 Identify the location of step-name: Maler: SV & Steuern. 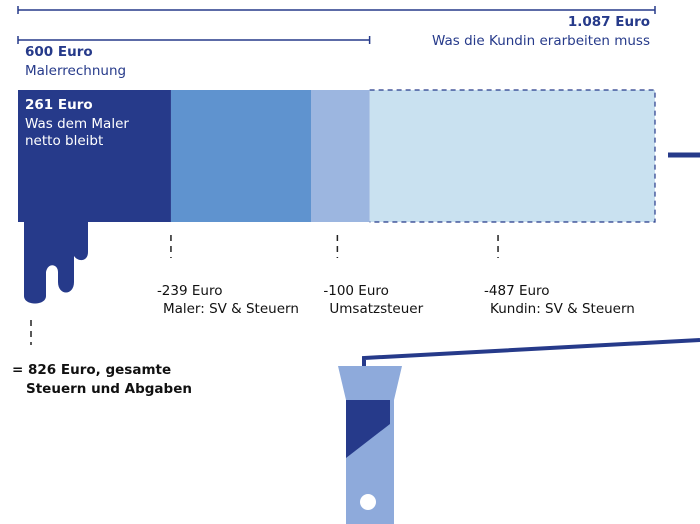
(230, 309).